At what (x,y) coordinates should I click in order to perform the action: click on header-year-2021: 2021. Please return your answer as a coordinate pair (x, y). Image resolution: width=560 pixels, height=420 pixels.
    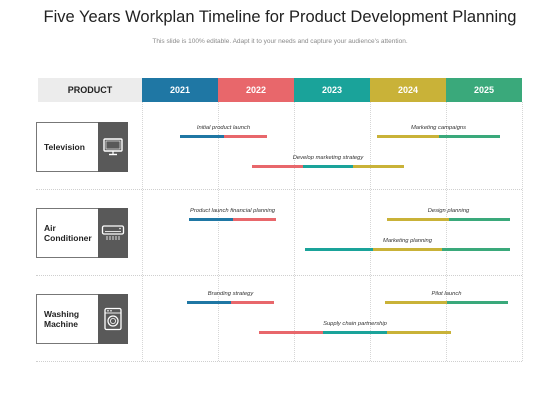
    Looking at the image, I should click on (180, 90).